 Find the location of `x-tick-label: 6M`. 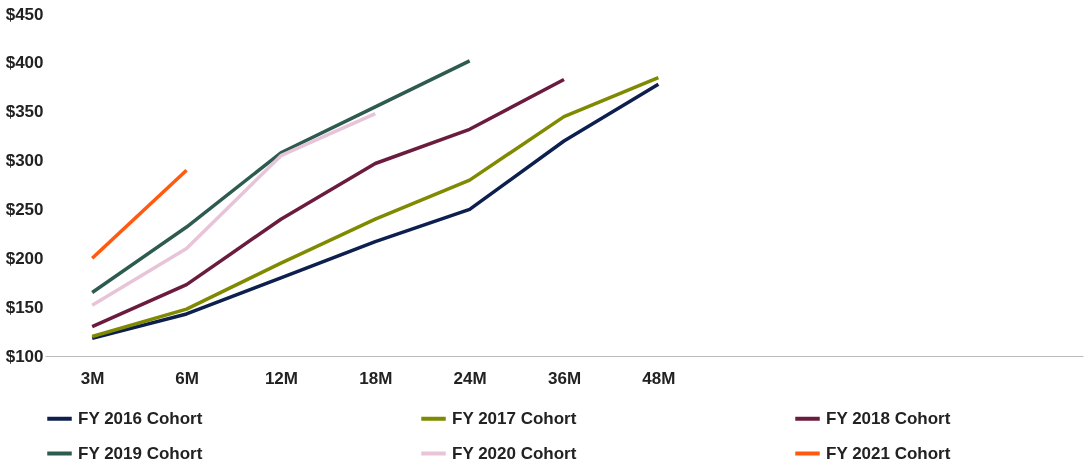

x-tick-label: 6M is located at coordinates (187, 378).